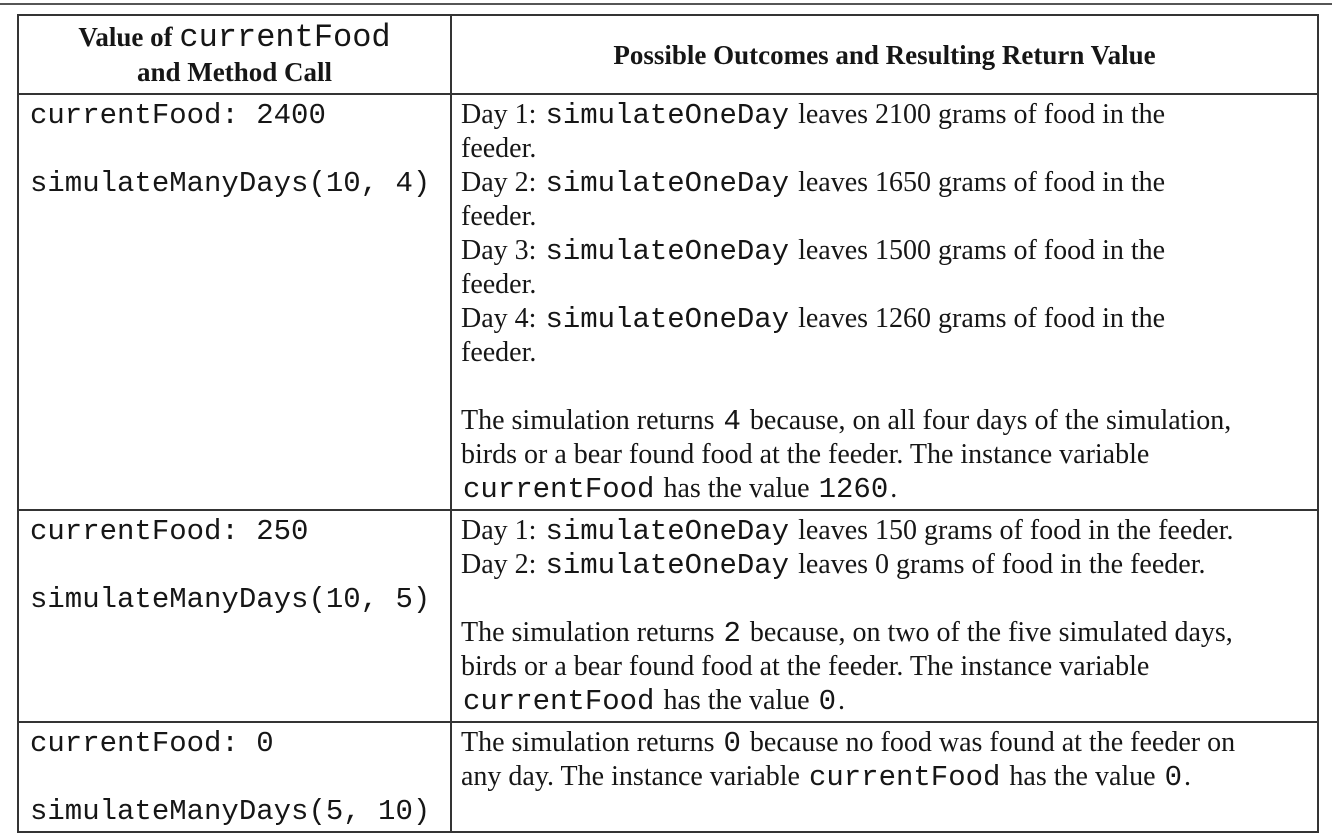  Describe the element at coordinates (502, 318) in the screenshot. I see `body-text: Day 4:` at that location.